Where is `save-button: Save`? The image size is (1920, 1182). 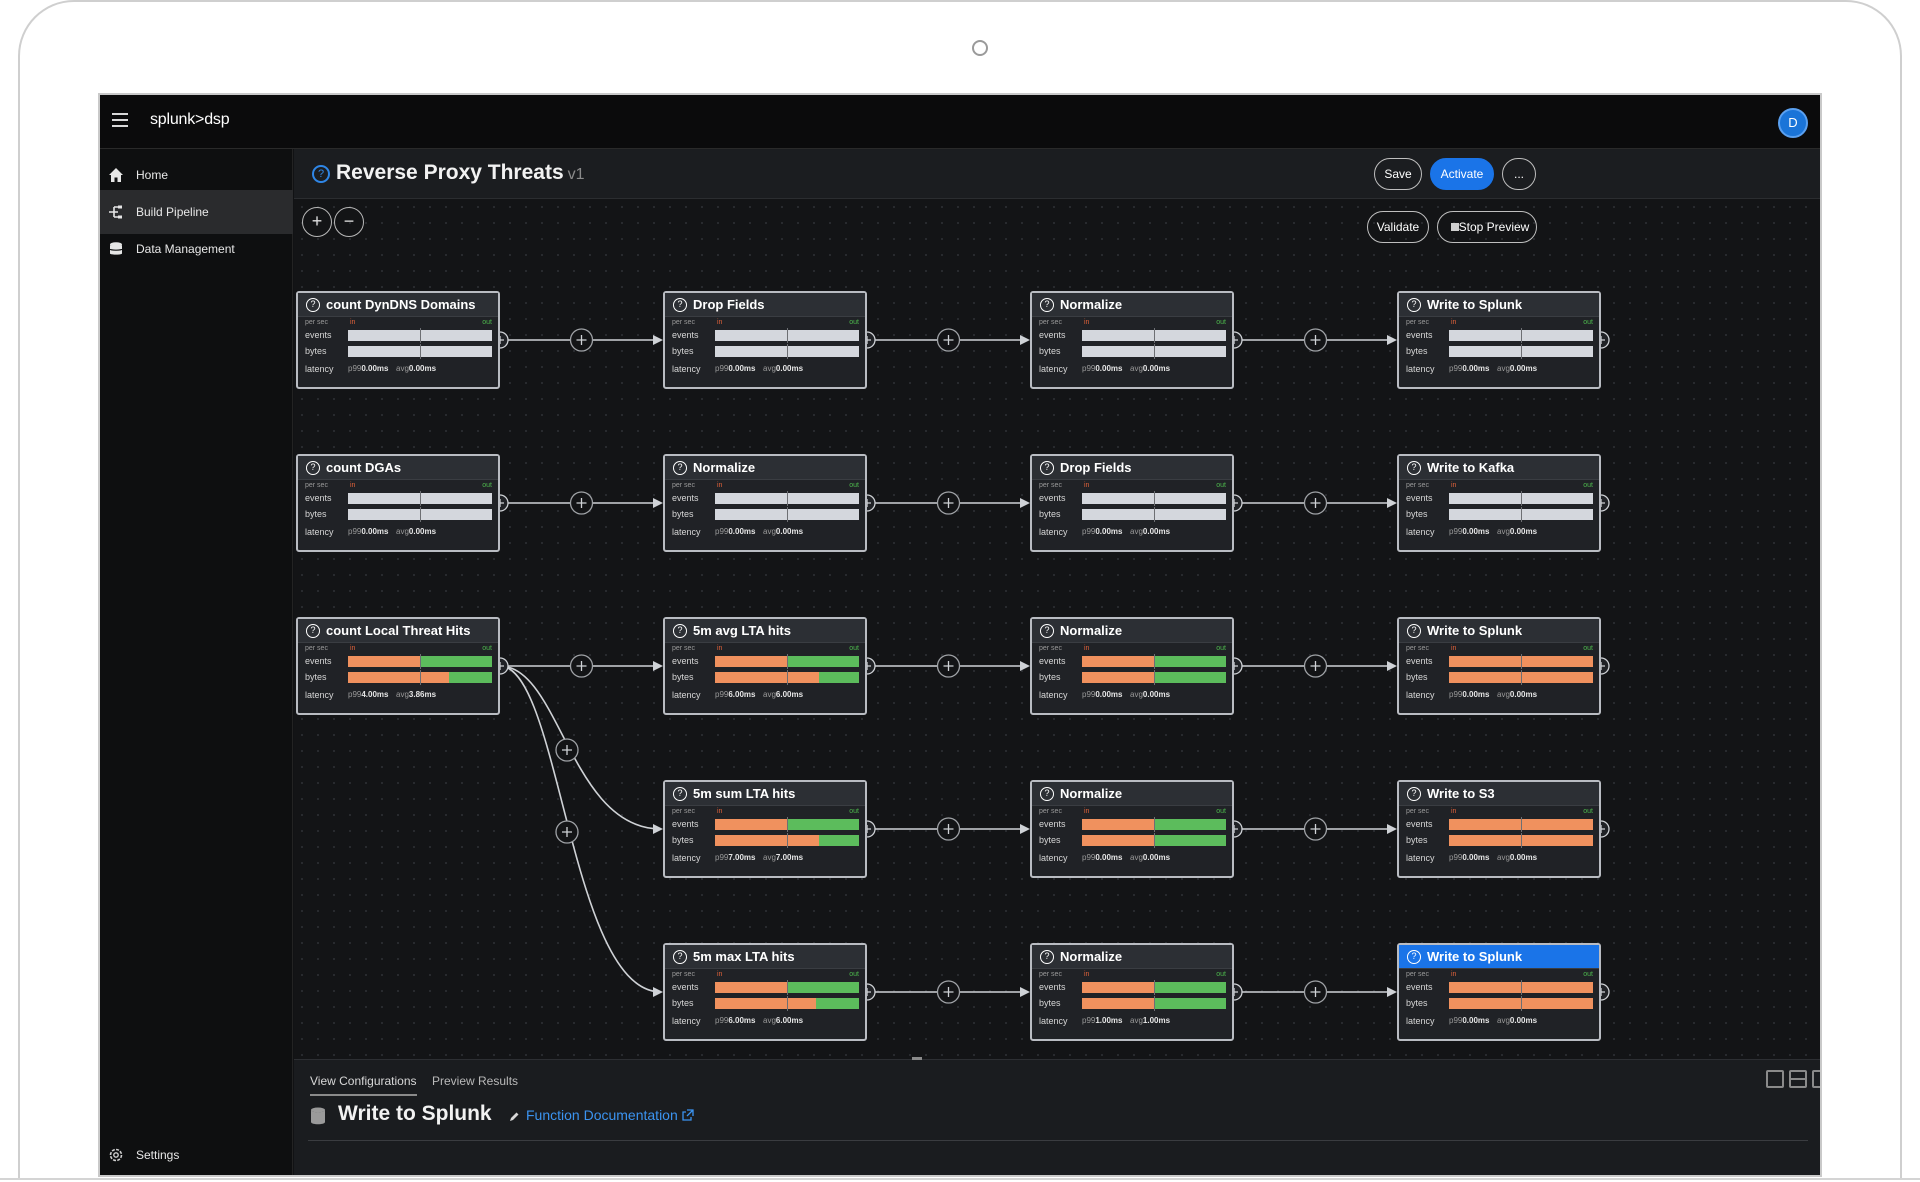 save-button: Save is located at coordinates (1398, 174).